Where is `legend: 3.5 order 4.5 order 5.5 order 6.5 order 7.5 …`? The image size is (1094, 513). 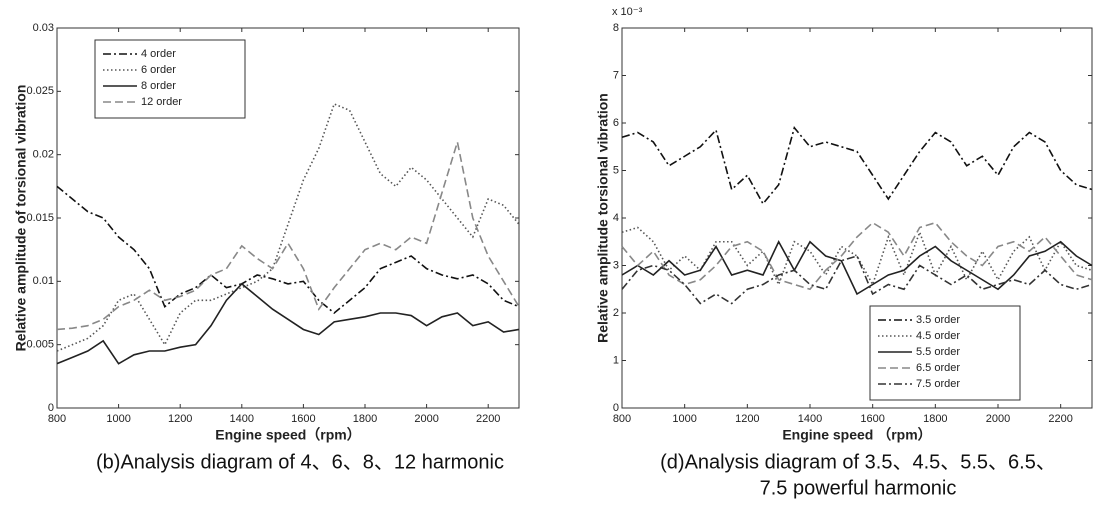 legend: 3.5 order 4.5 order 5.5 order 6.5 order 7.5 … is located at coordinates (945, 353).